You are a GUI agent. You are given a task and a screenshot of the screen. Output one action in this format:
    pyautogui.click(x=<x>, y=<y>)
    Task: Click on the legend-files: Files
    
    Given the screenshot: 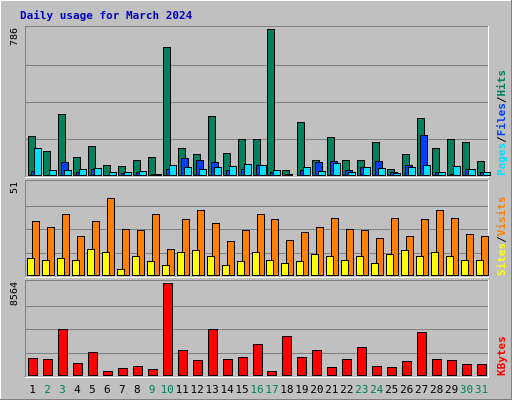 What is the action you would take?
    pyautogui.click(x=501, y=119)
    